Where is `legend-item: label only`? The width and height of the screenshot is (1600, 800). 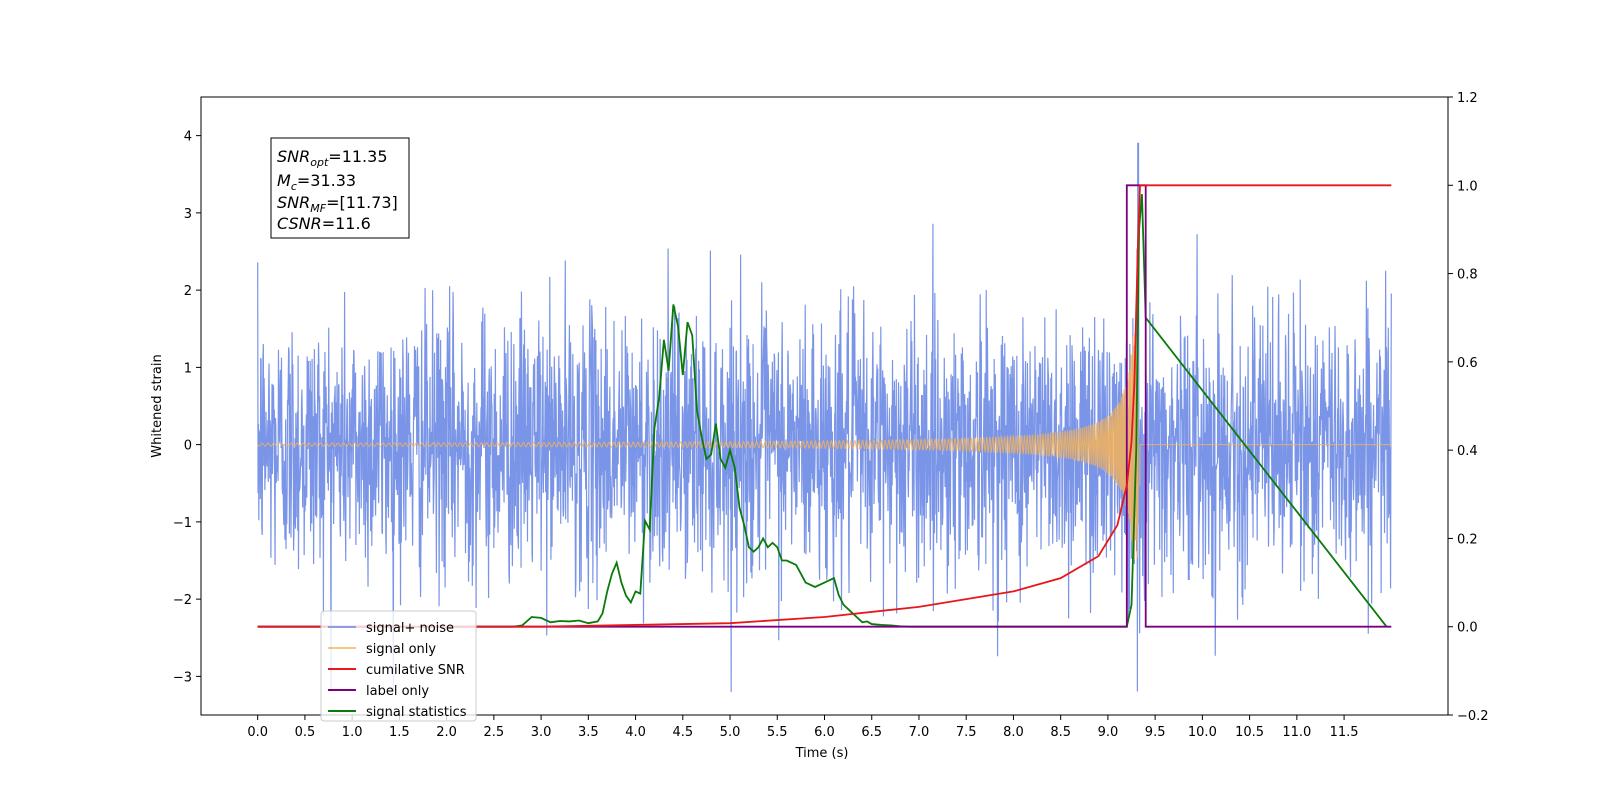
legend-item: label only is located at coordinates (378, 691).